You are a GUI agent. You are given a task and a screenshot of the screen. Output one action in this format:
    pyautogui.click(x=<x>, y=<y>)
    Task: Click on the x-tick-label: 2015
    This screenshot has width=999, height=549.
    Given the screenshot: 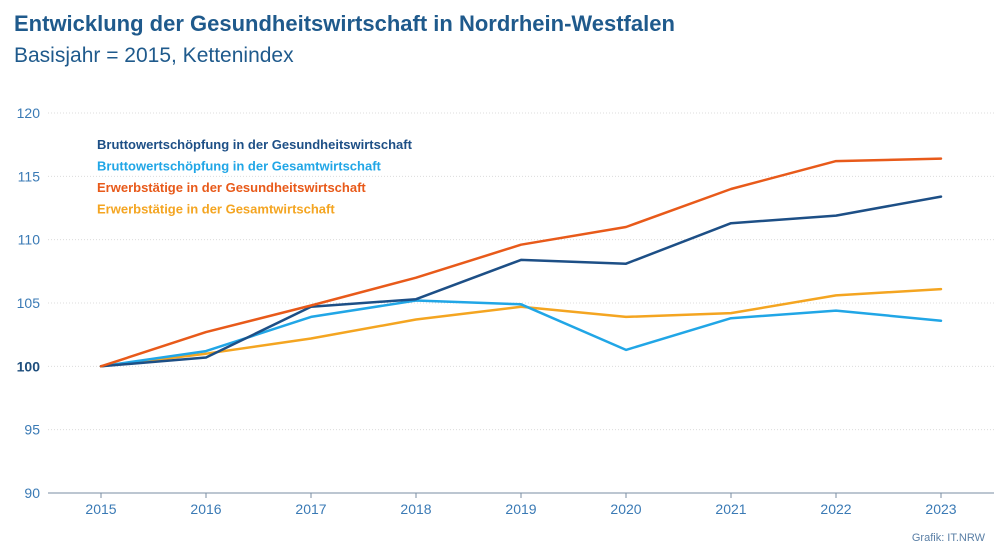 What is the action you would take?
    pyautogui.click(x=100, y=509)
    